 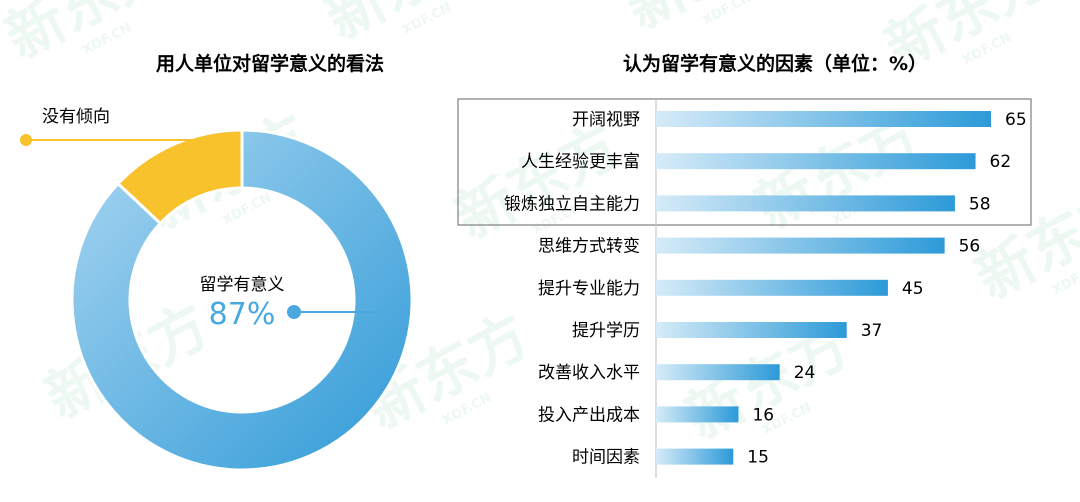 What do you see at coordinates (606, 458) in the screenshot?
I see `bar-category-label: 时间因素` at bounding box center [606, 458].